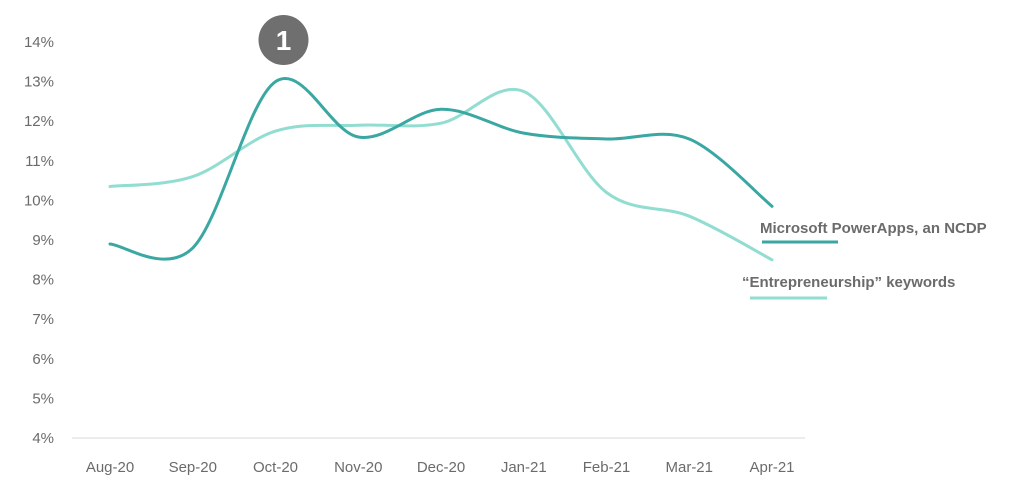  I want to click on x-tick-label: Jan-21, so click(524, 467).